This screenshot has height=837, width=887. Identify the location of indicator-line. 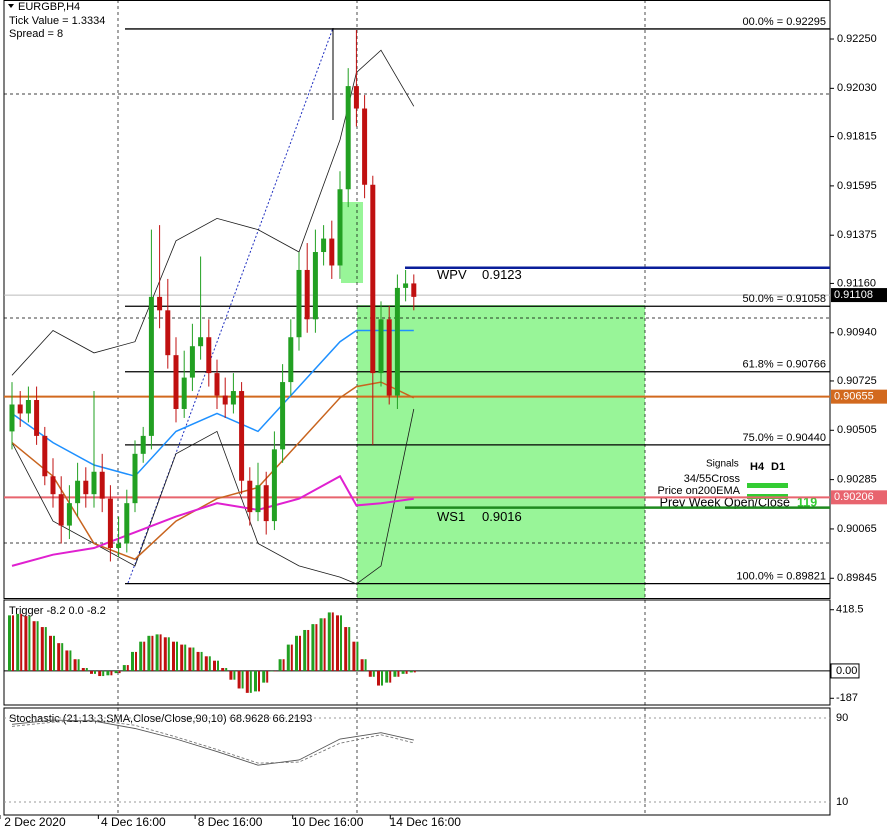
(213, 471).